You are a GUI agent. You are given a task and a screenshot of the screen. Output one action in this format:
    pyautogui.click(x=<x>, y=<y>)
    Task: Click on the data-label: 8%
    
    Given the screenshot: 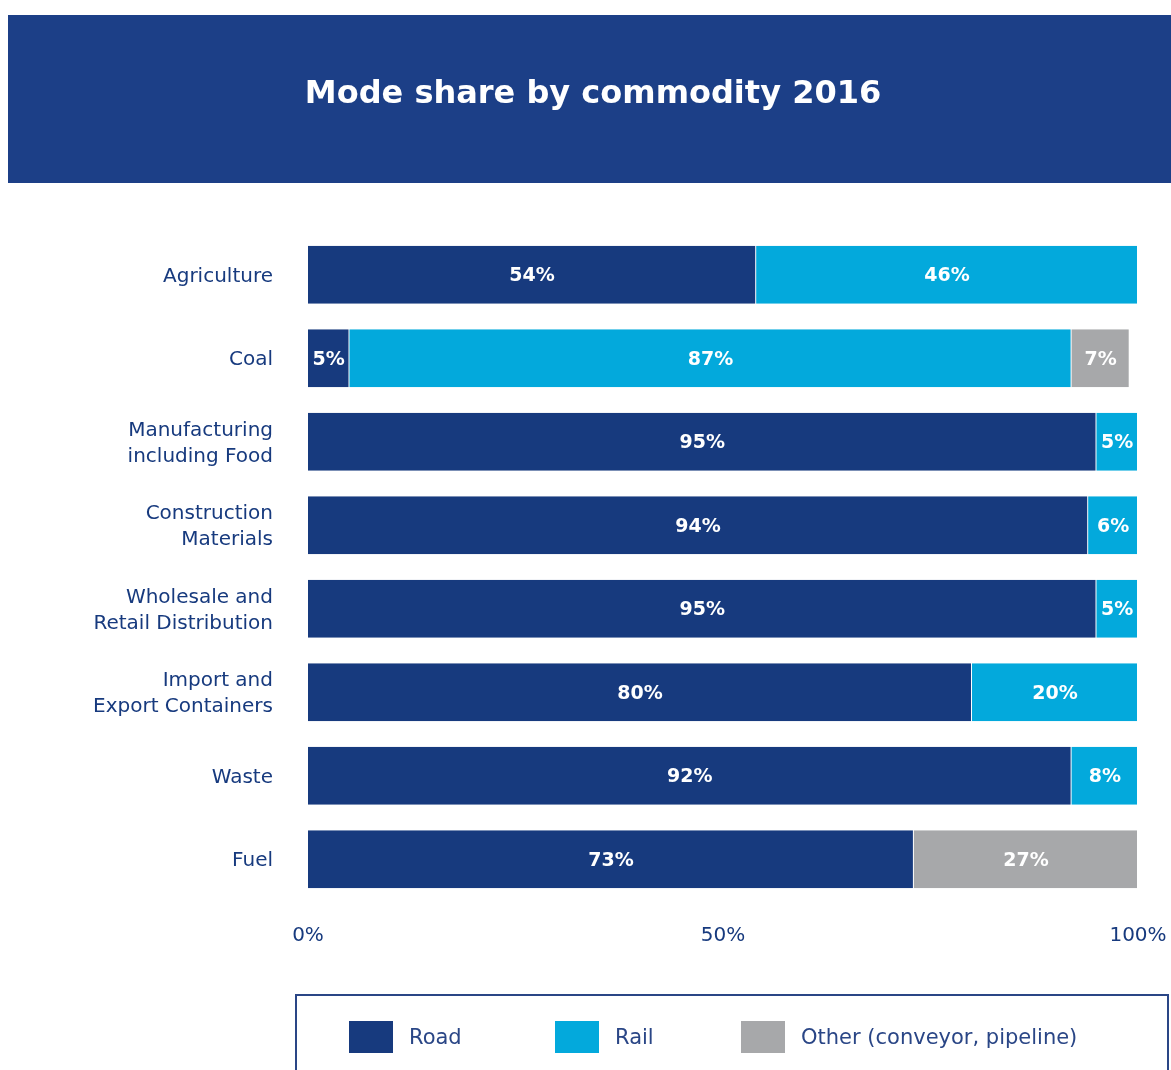 What is the action you would take?
    pyautogui.click(x=1104, y=775)
    